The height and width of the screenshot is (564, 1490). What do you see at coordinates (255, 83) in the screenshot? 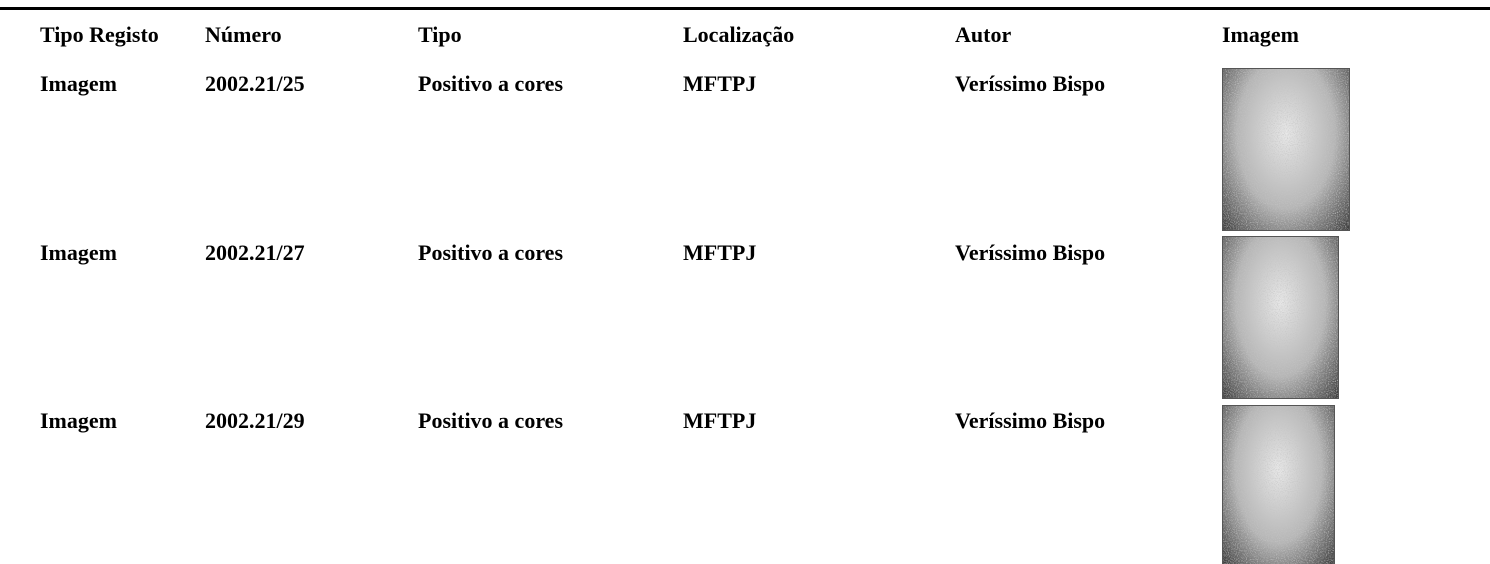
I see `table-cell: 2002.21/25` at bounding box center [255, 83].